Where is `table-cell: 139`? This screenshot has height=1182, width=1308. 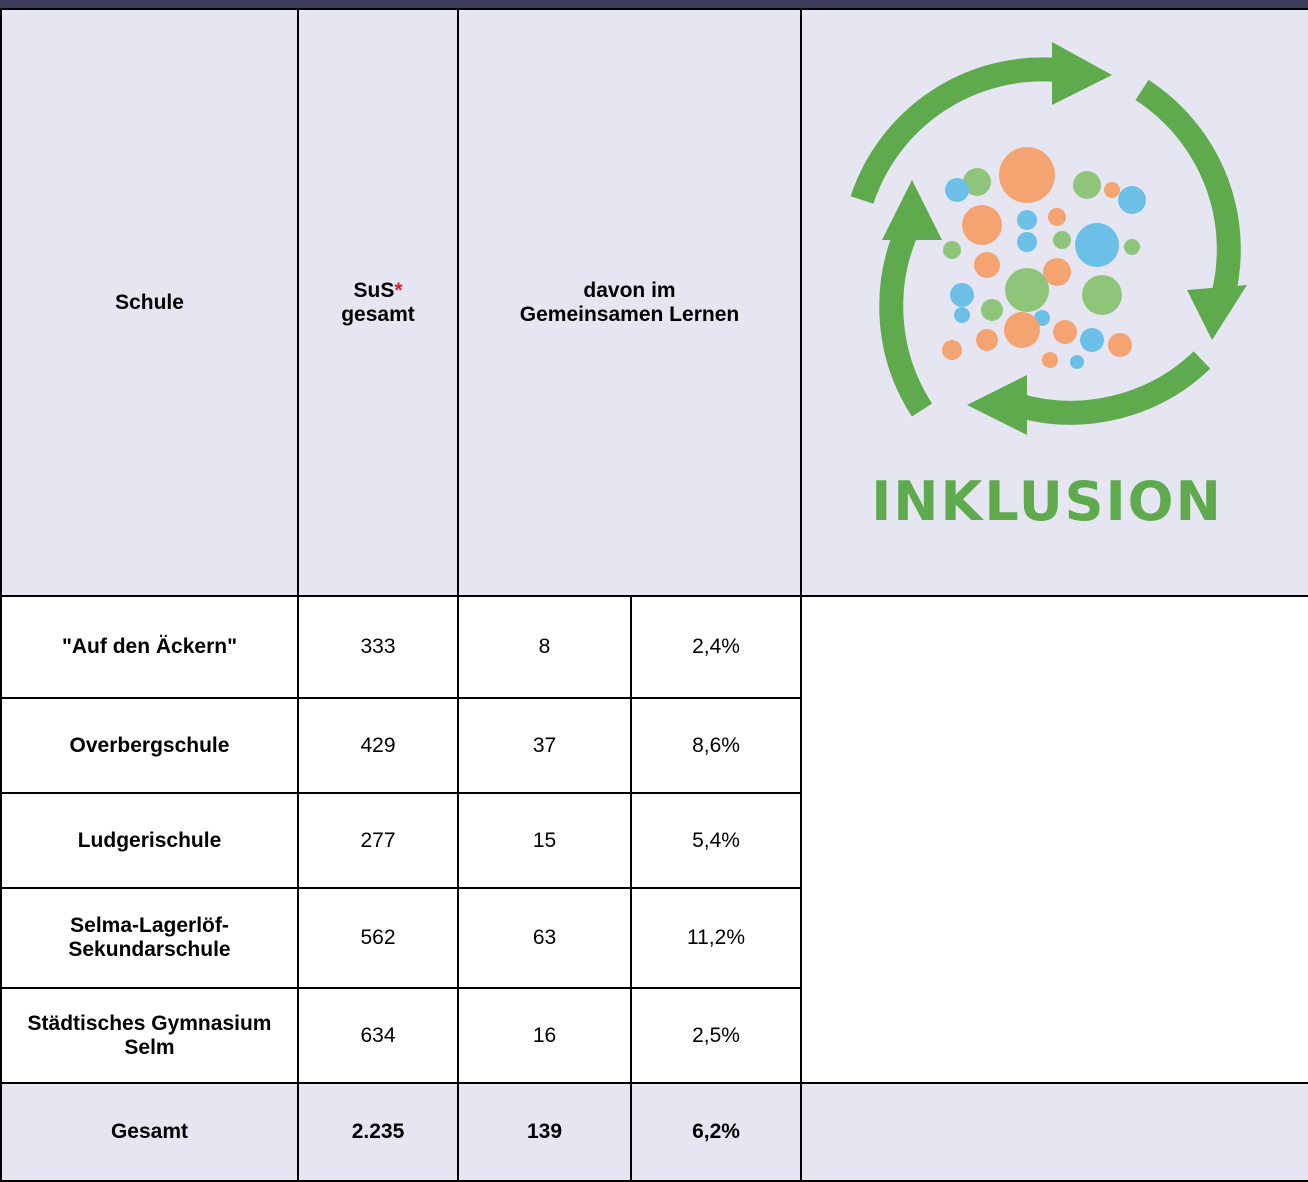
table-cell: 139 is located at coordinates (544, 1132).